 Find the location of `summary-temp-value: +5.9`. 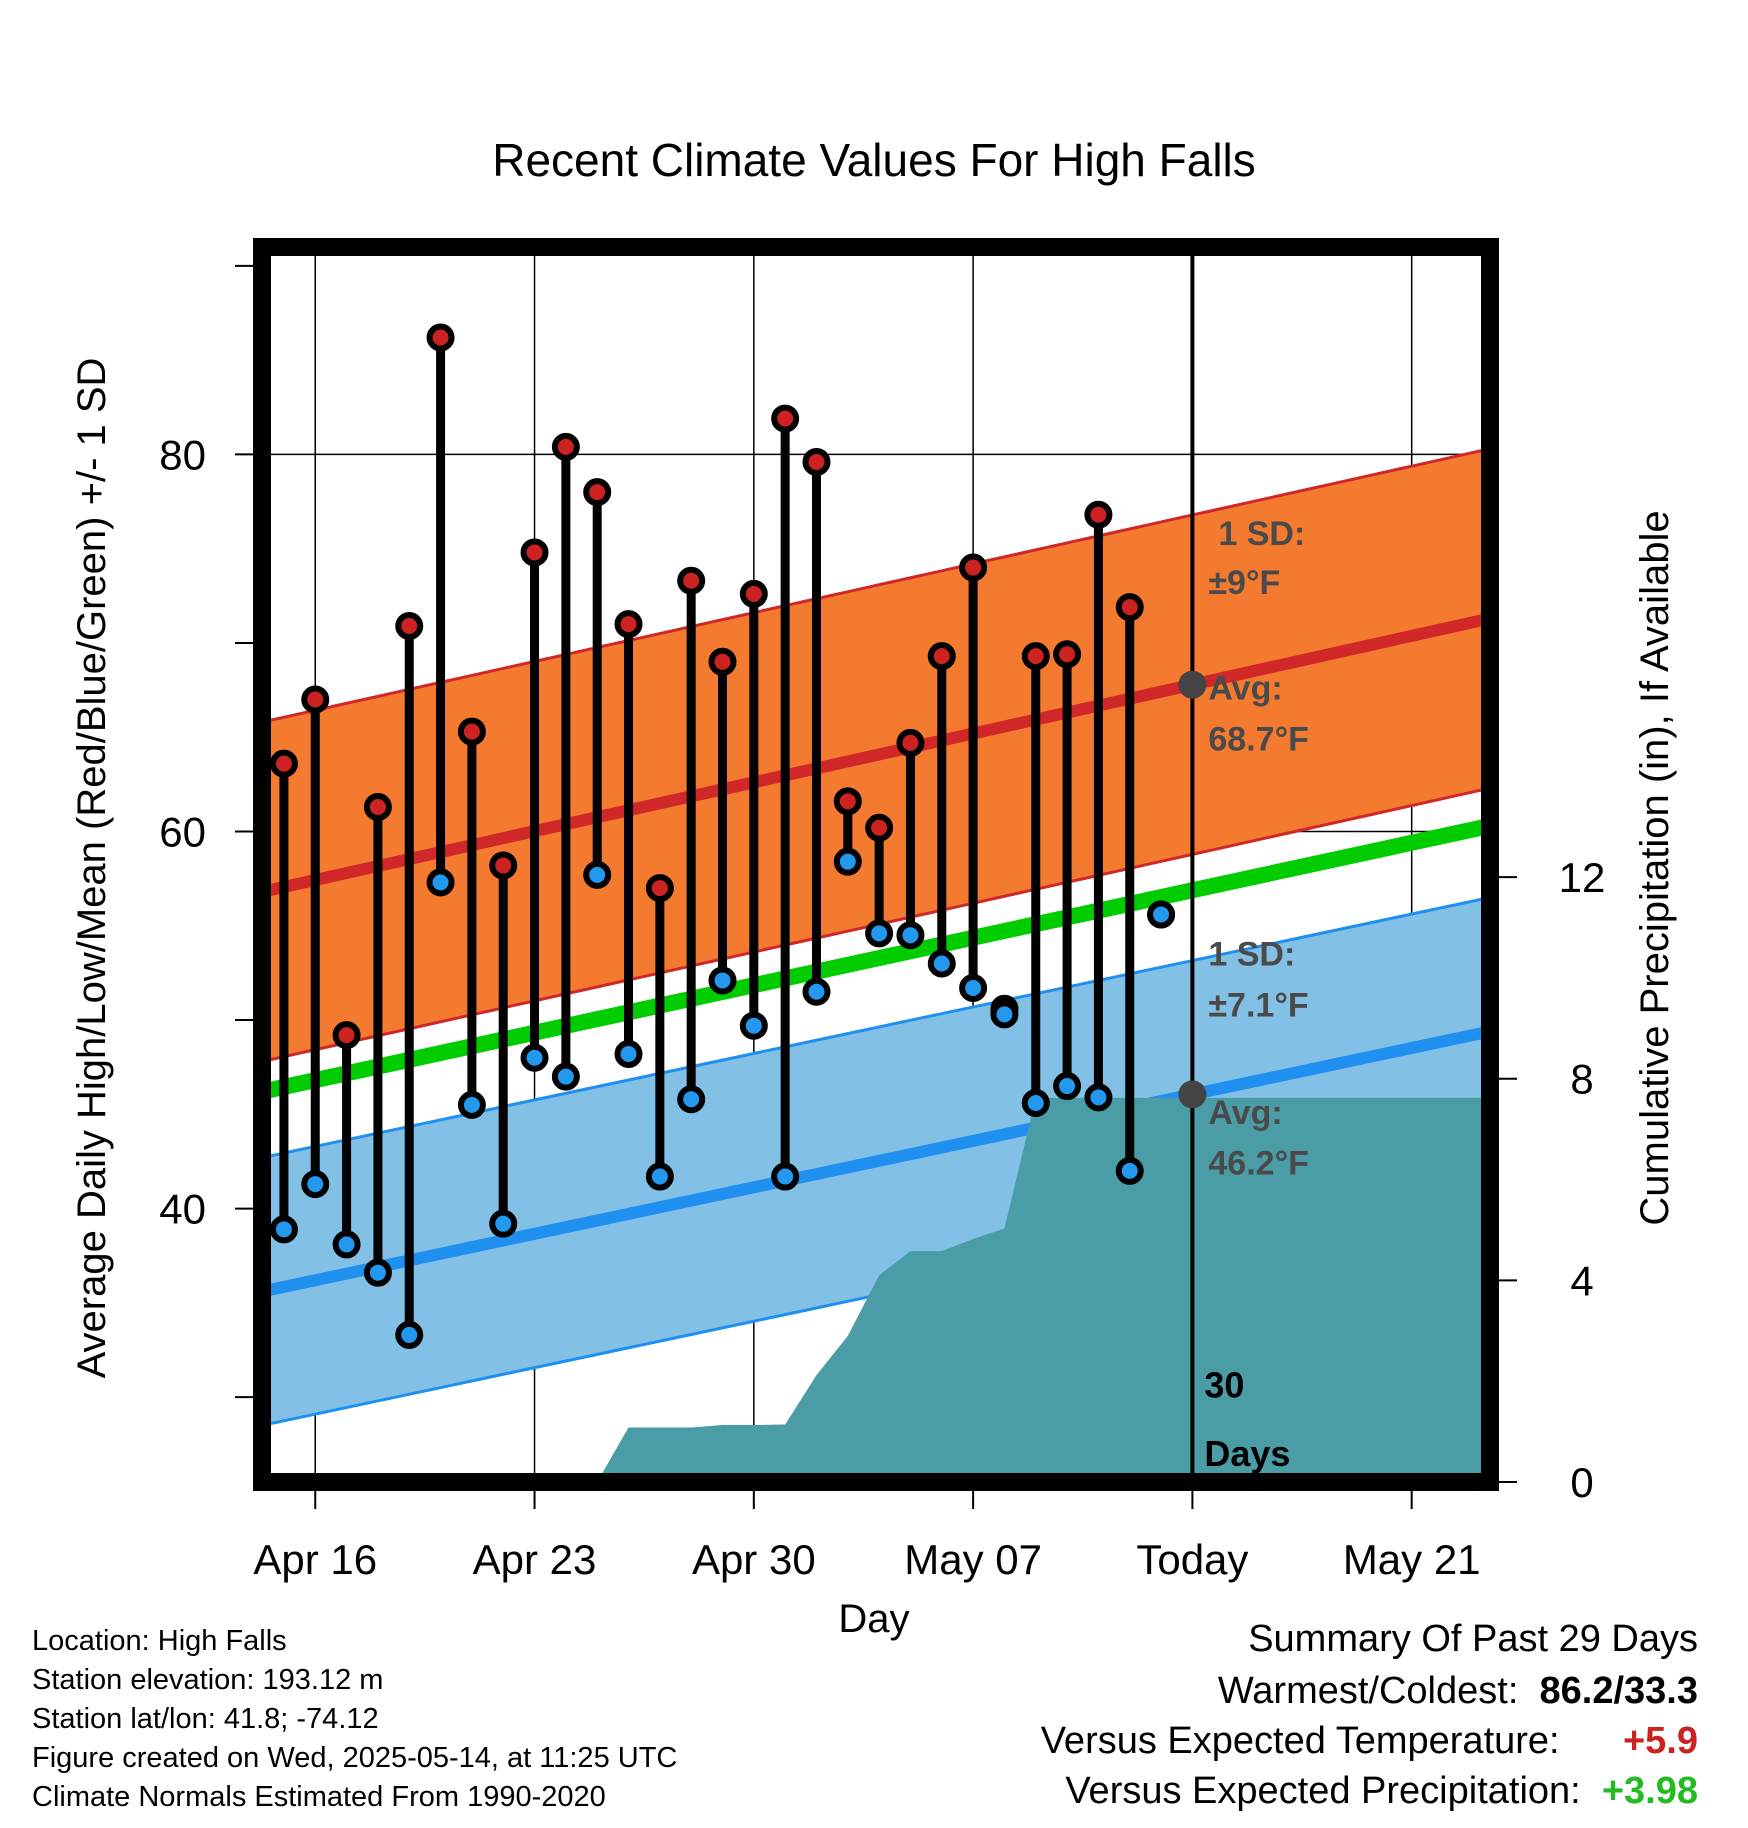

summary-temp-value: +5.9 is located at coordinates (1660, 1741).